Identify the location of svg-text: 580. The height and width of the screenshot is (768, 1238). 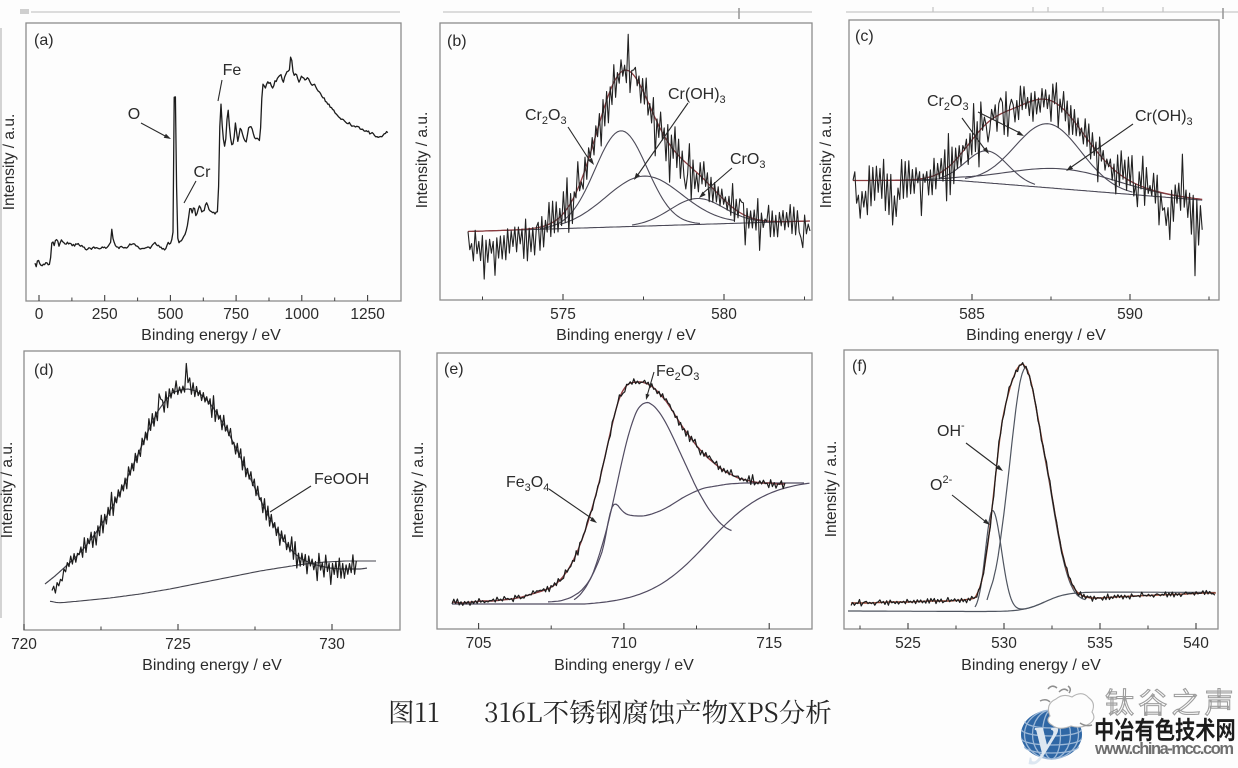
(724, 314).